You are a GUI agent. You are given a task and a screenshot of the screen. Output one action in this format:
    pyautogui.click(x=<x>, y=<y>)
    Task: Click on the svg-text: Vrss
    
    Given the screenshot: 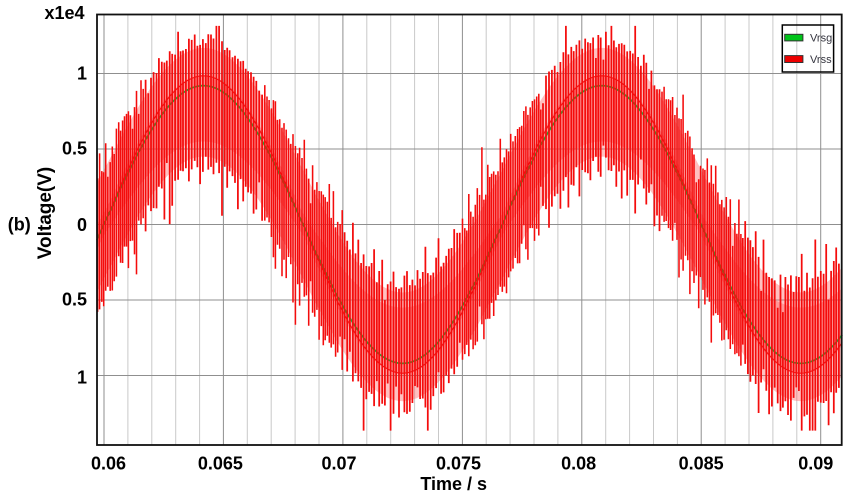 What is the action you would take?
    pyautogui.click(x=821, y=60)
    